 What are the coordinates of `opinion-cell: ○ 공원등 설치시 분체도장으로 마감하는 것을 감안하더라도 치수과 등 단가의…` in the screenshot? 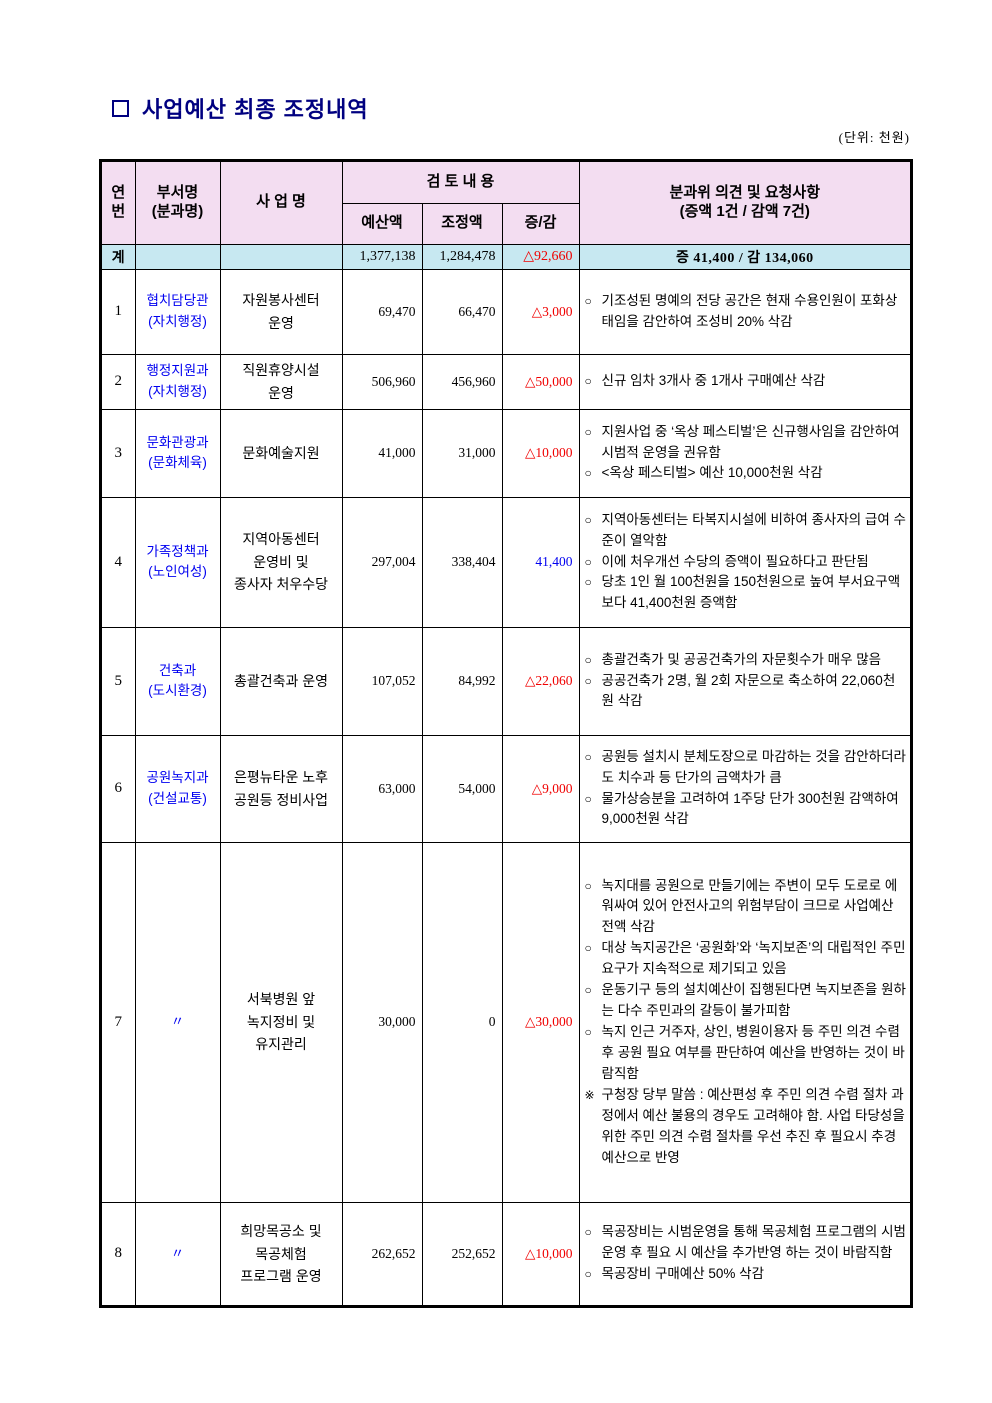 It's located at (745, 788).